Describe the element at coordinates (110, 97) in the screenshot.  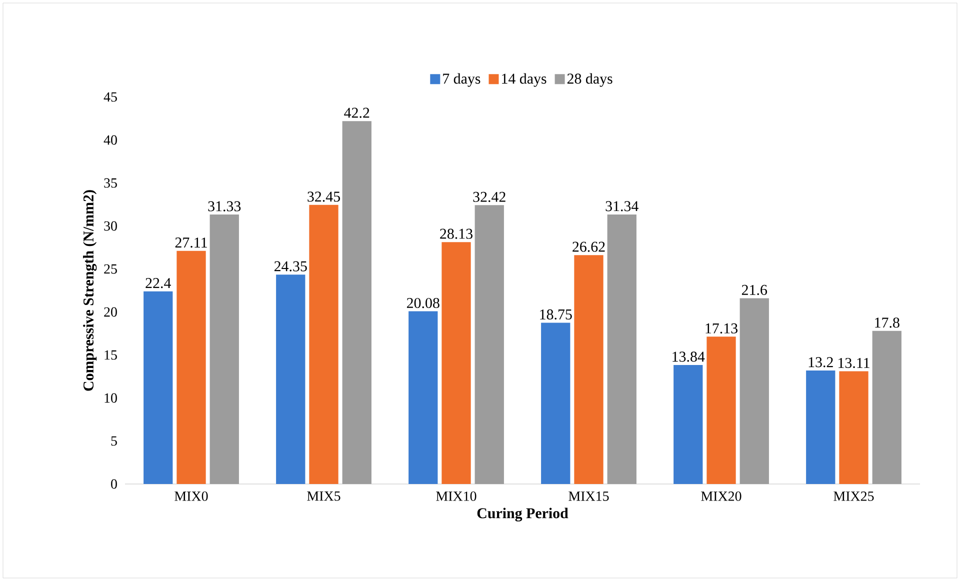
I see `y-tick-label: 45` at that location.